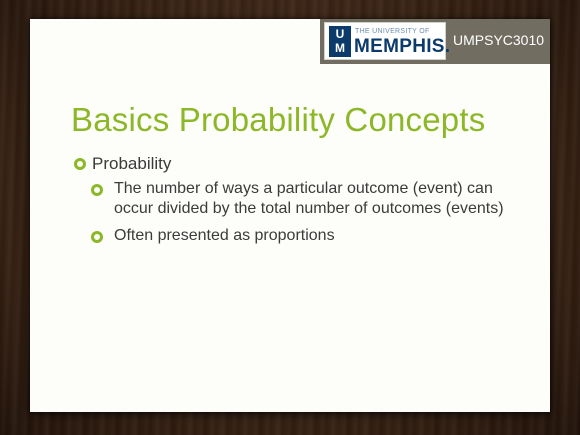 This screenshot has width=580, height=435. What do you see at coordinates (340, 41) in the screenshot?
I see `um-logo-icon: U M` at bounding box center [340, 41].